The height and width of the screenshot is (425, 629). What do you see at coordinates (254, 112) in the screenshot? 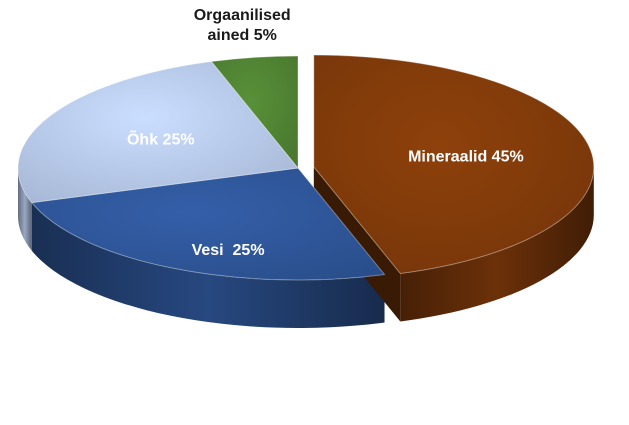
I see `pie-slice-orgaanilised-ained` at bounding box center [254, 112].